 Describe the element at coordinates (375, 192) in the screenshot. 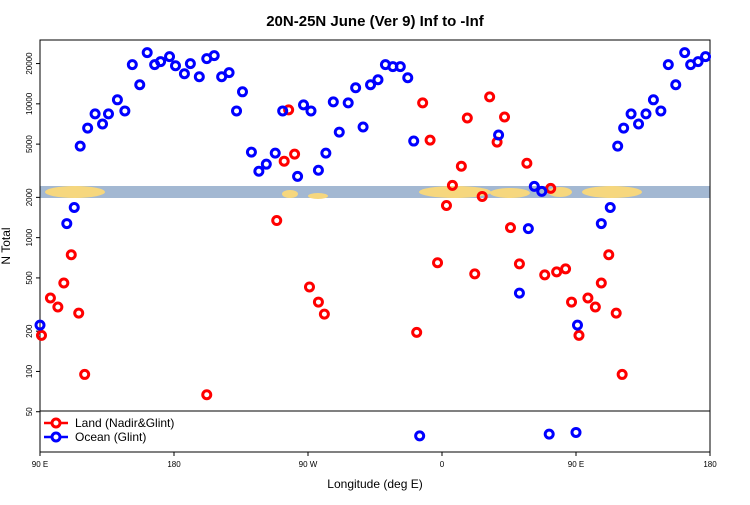

I see `map-strip` at that location.